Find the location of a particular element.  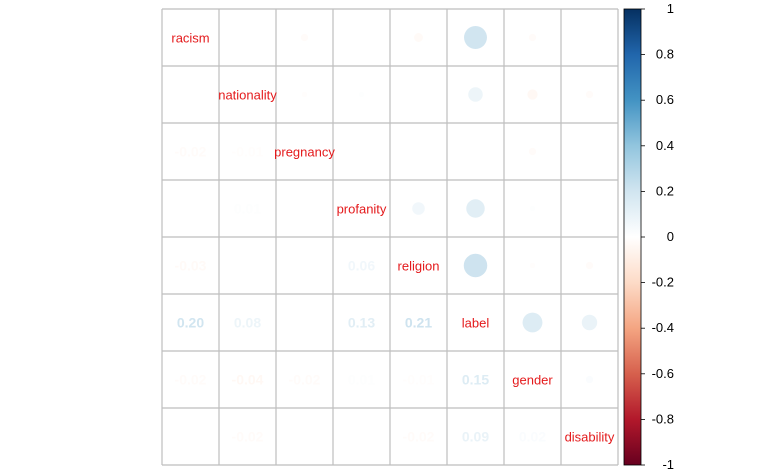

corr-value-disability-profanity: 0.00 is located at coordinates (361, 437).